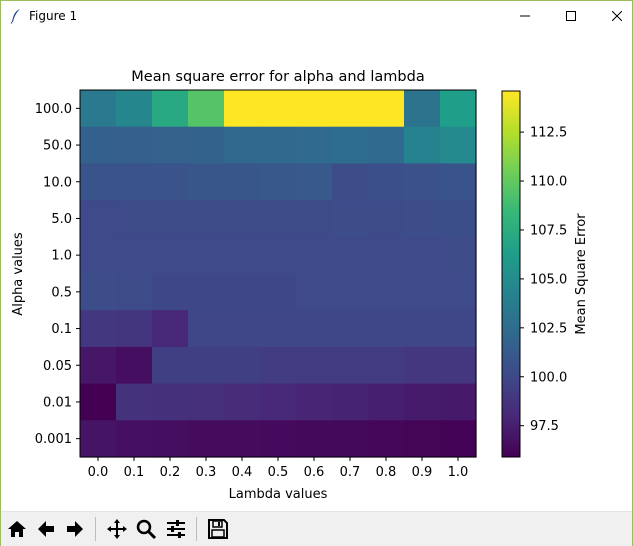 This screenshot has width=633, height=546. I want to click on colorbar-tick-label: 97.5, so click(544, 426).